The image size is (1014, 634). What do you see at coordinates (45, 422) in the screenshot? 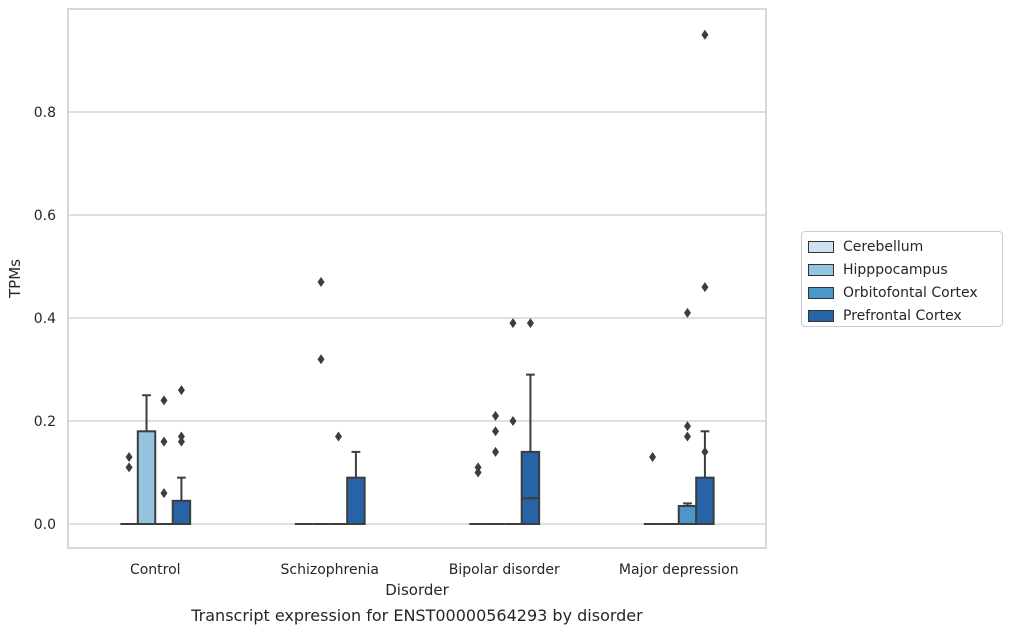
I see `y-tick-label: 0.2` at bounding box center [45, 422].